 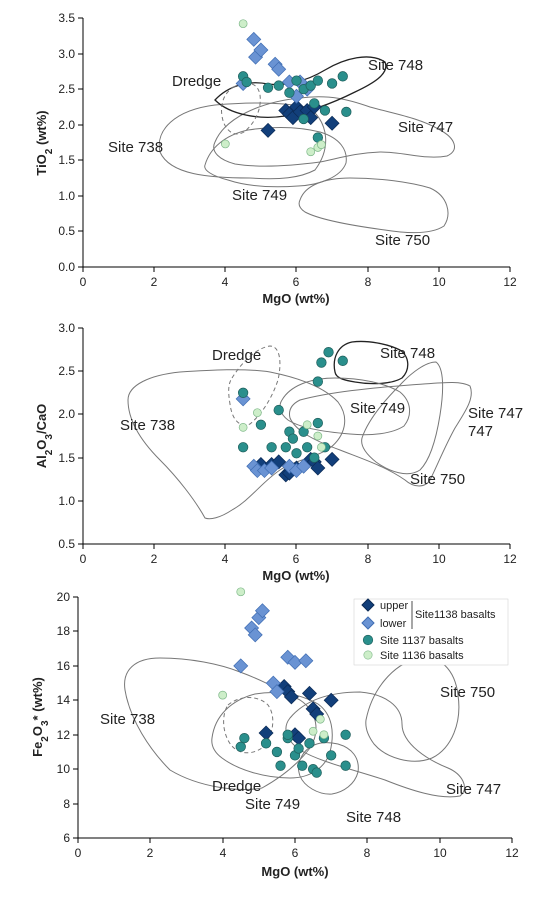 What do you see at coordinates (248, 725) in the screenshot?
I see `field-outline-dredge` at bounding box center [248, 725].